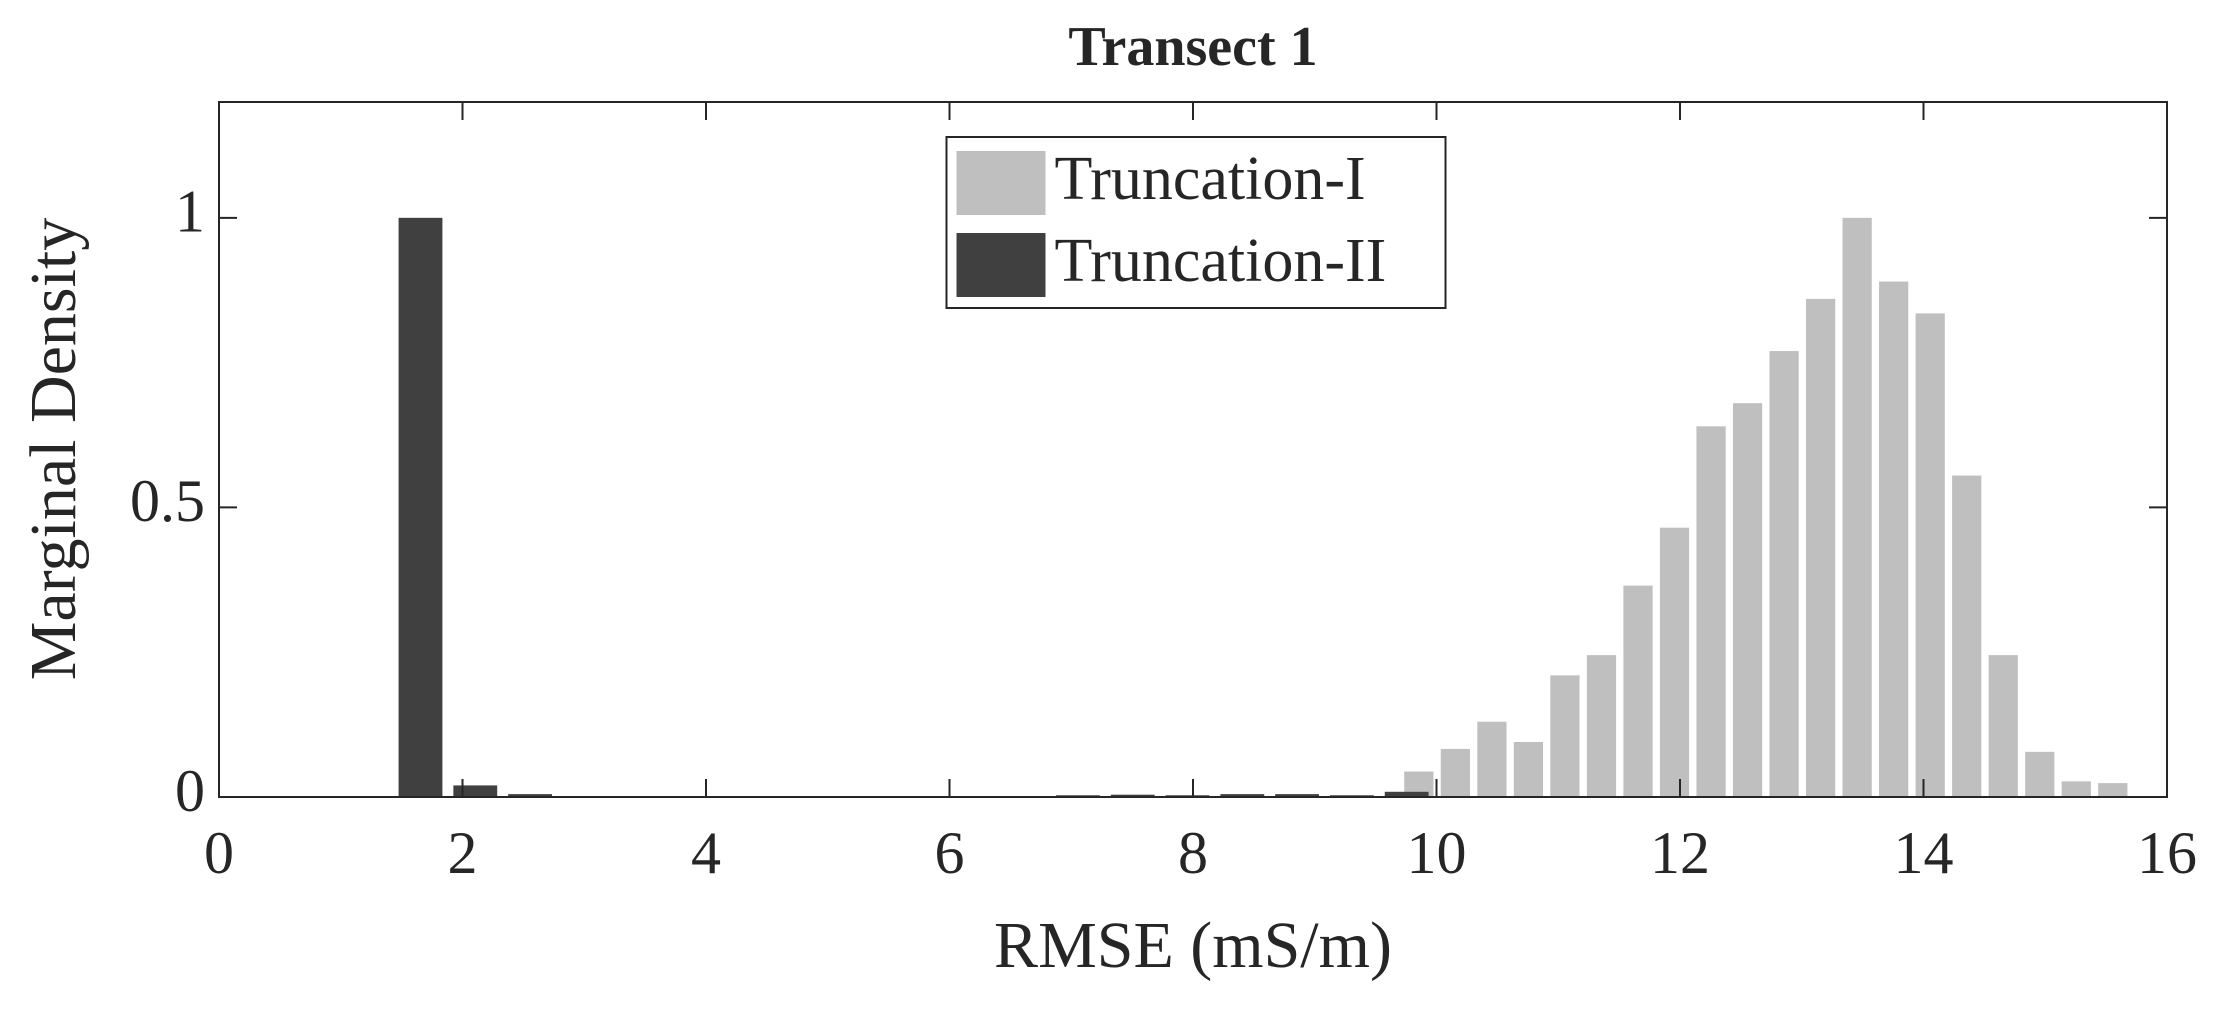 This screenshot has width=2214, height=1010. What do you see at coordinates (1924, 853) in the screenshot?
I see `x-tick-label: 14` at bounding box center [1924, 853].